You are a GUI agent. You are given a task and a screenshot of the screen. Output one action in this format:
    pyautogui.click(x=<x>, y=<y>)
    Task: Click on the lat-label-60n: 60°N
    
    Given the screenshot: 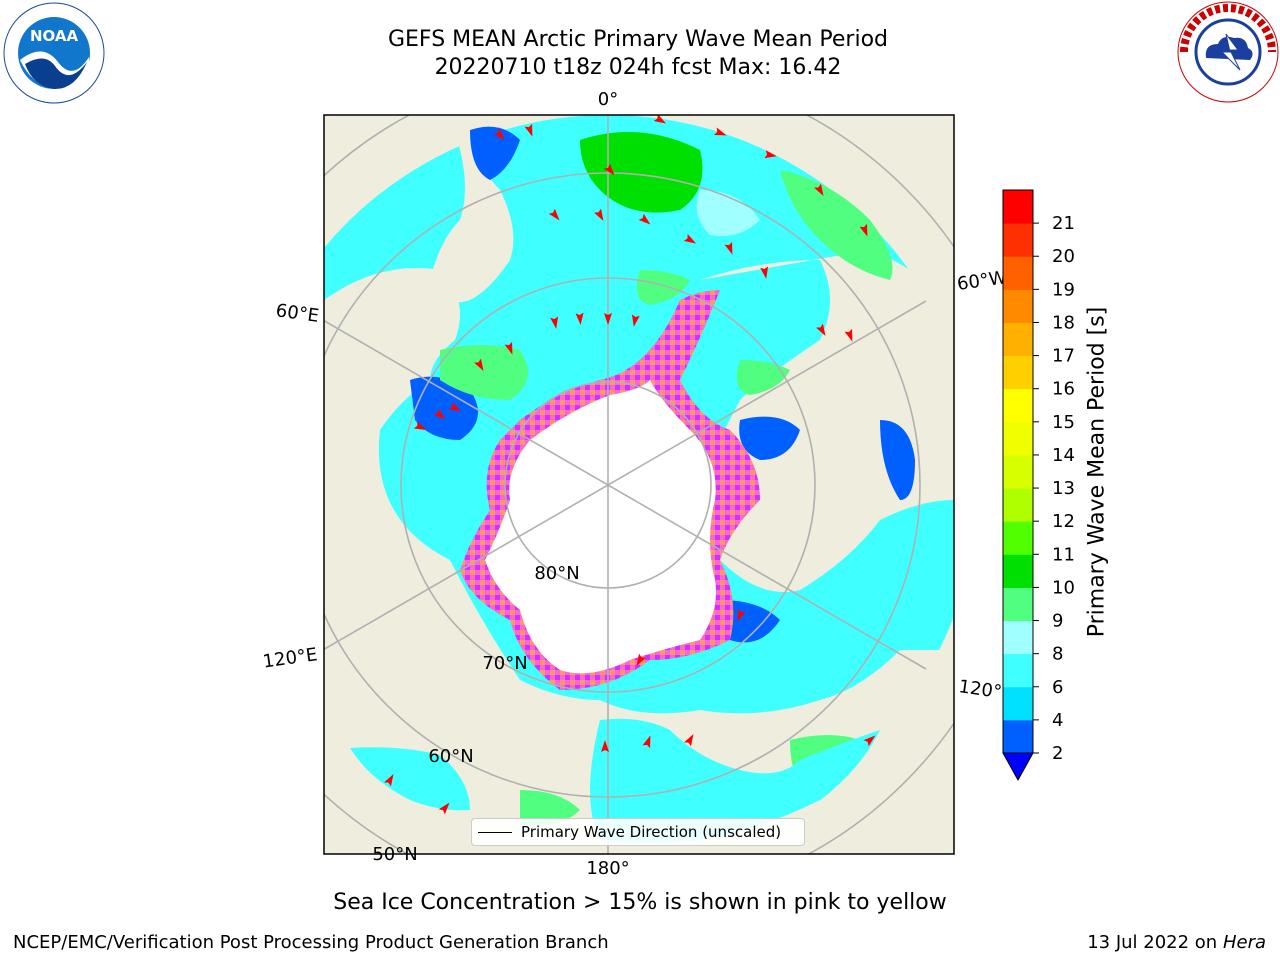 What is the action you would take?
    pyautogui.click(x=450, y=756)
    